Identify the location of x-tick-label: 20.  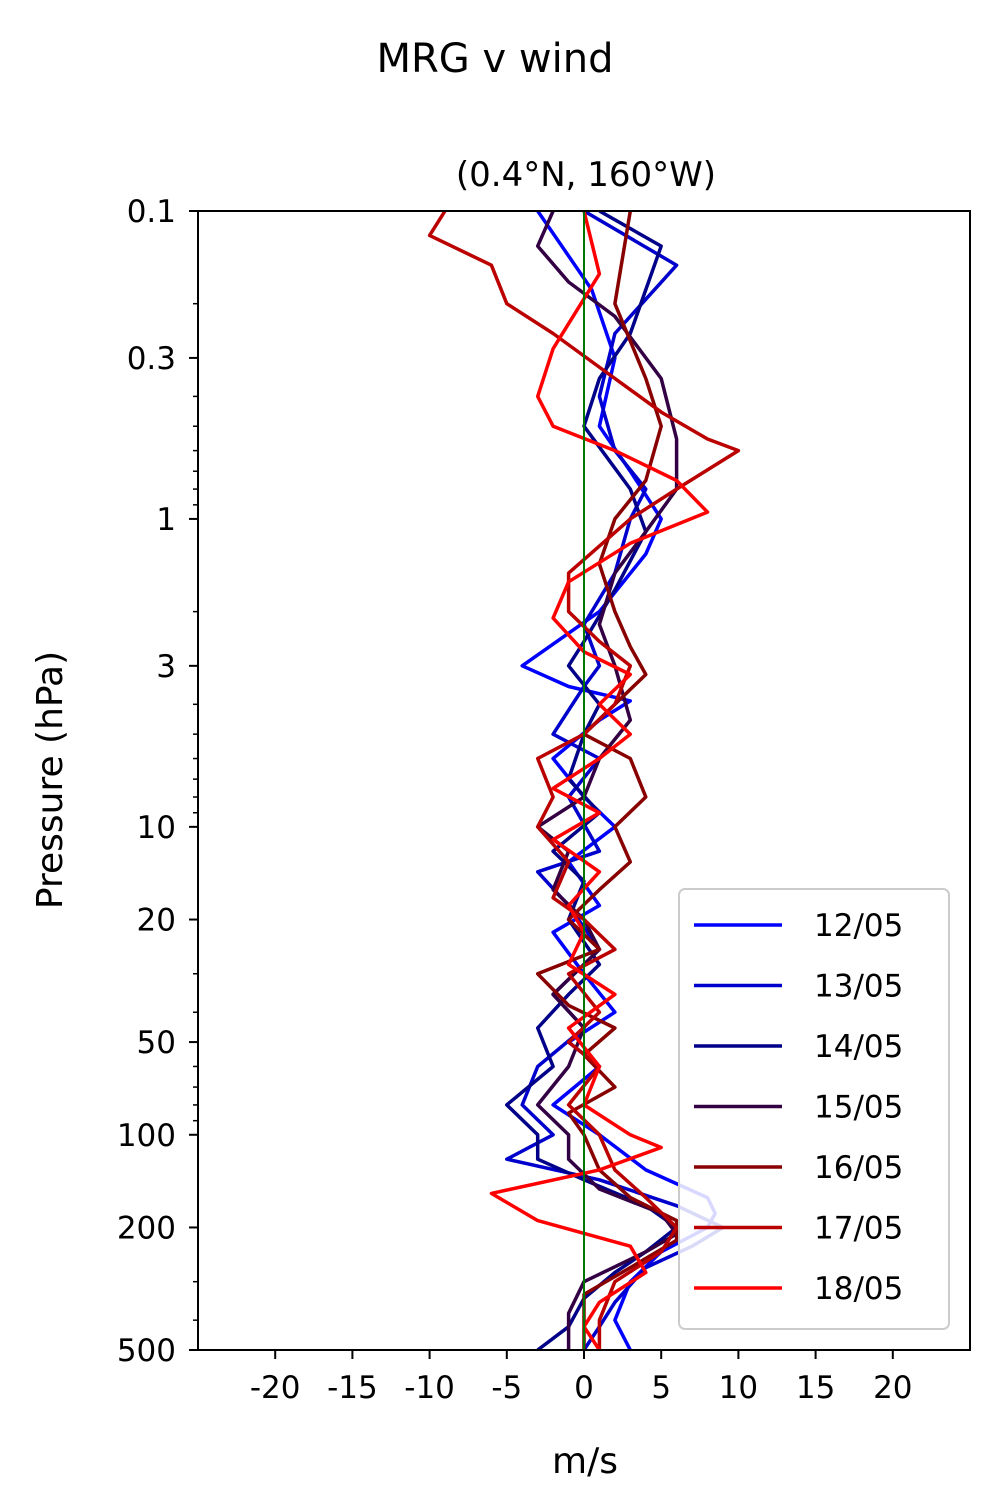
(892, 1388).